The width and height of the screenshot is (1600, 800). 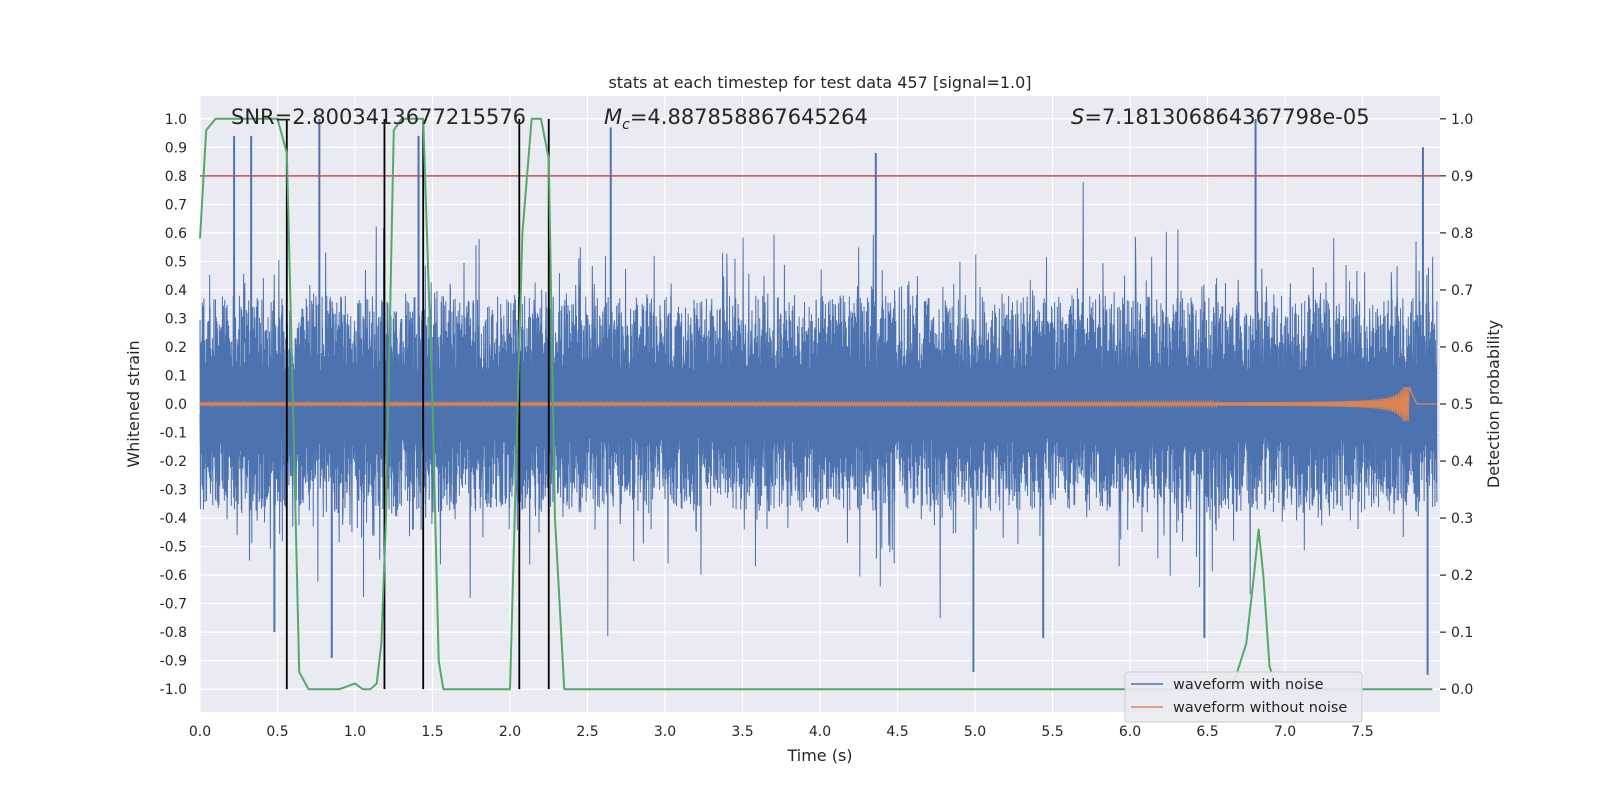 I want to click on y2-tick-label: 0.4, so click(x=1462, y=462).